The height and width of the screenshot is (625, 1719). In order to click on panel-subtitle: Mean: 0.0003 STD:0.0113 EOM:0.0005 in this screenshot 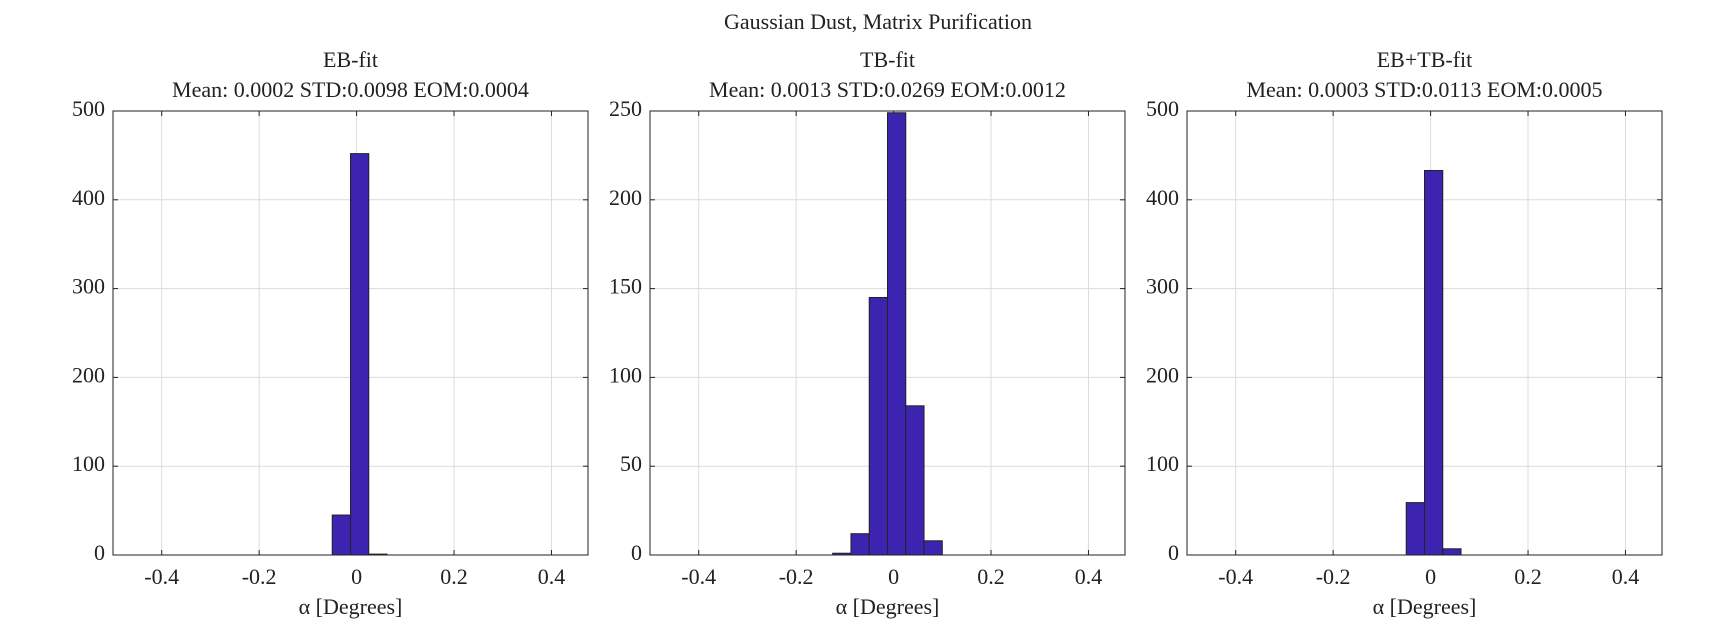, I will do `click(1424, 89)`.